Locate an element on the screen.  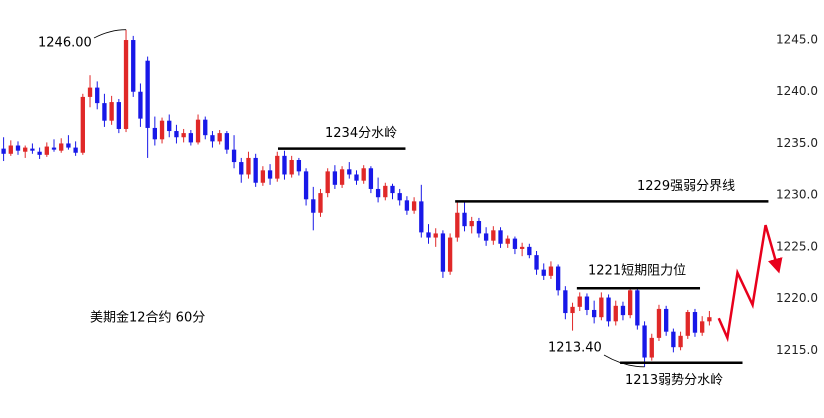
y-tick-label: 1235.0 is located at coordinates (797, 143).